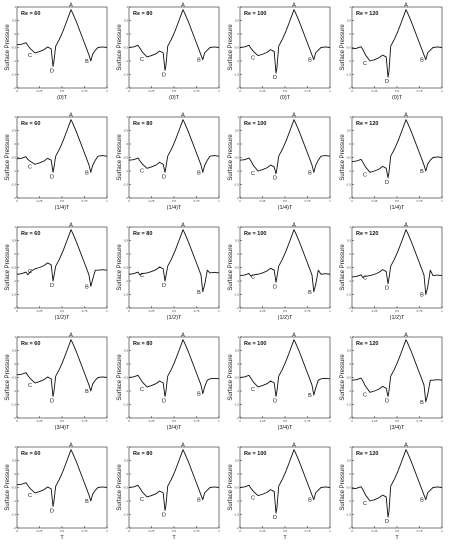  Describe the element at coordinates (219, 91) in the screenshot. I see `x-tick-label: 1` at that location.